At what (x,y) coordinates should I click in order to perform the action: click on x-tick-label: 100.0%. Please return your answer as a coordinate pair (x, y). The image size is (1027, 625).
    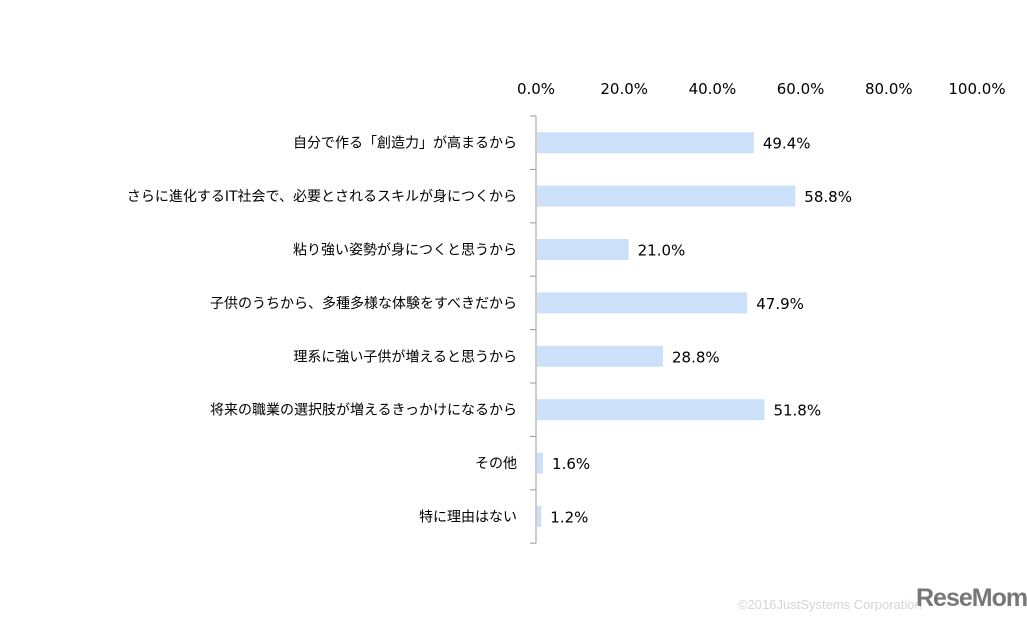
    Looking at the image, I should click on (976, 89).